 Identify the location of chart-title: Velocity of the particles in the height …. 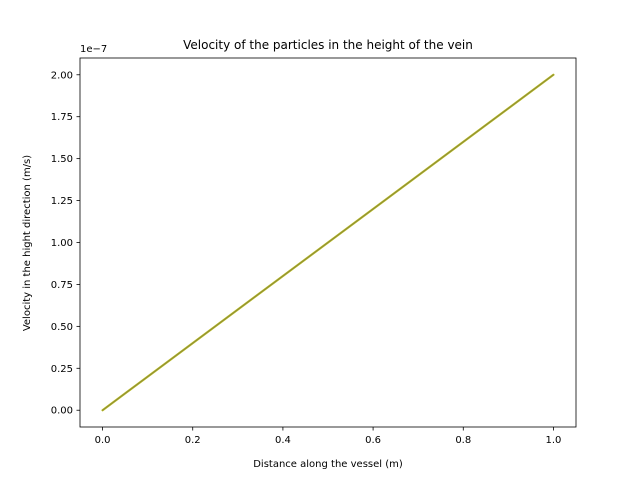
(328, 45).